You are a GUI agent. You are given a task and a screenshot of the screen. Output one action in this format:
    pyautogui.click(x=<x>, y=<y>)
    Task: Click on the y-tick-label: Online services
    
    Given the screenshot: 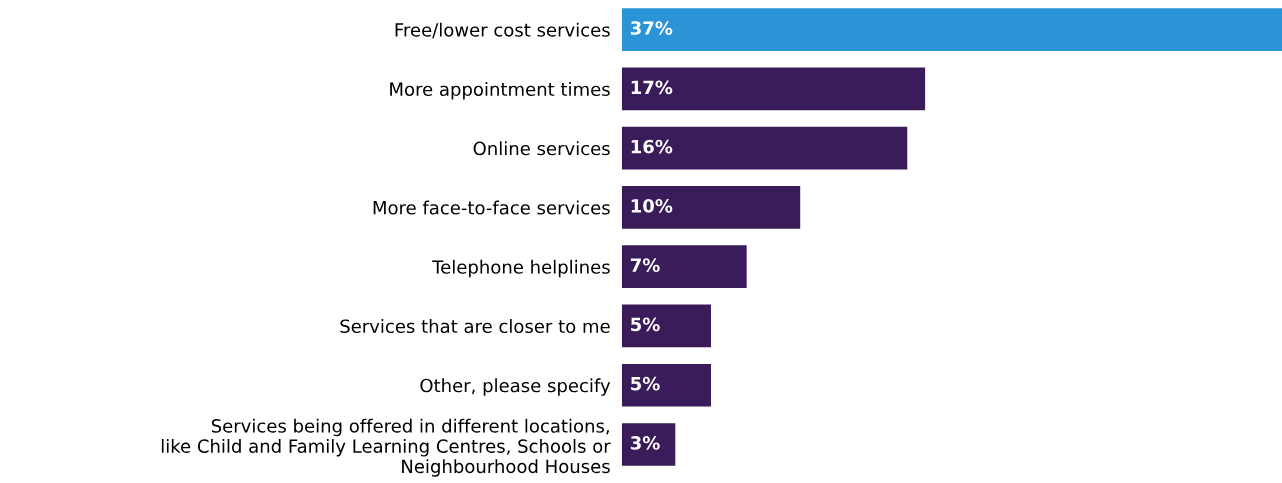 What is the action you would take?
    pyautogui.click(x=541, y=148)
    